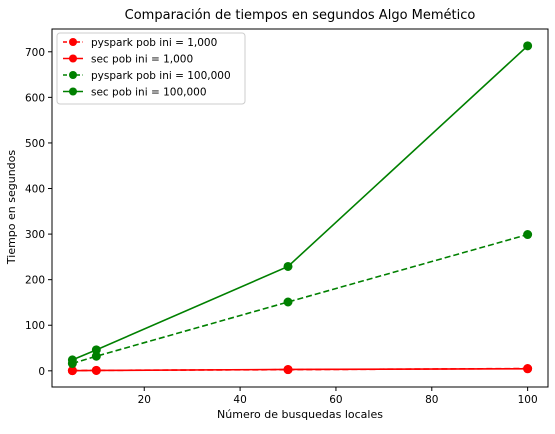 The image size is (555, 434). Describe the element at coordinates (35, 53) in the screenshot. I see `y-tick-label: 700` at that location.